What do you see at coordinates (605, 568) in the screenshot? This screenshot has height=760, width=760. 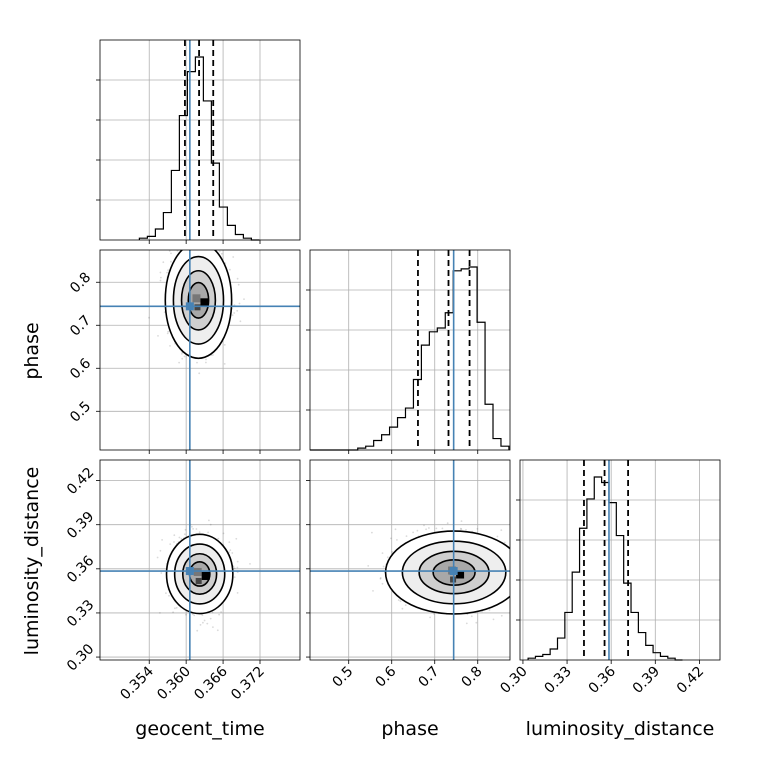 I see `histogram-step` at bounding box center [605, 568].